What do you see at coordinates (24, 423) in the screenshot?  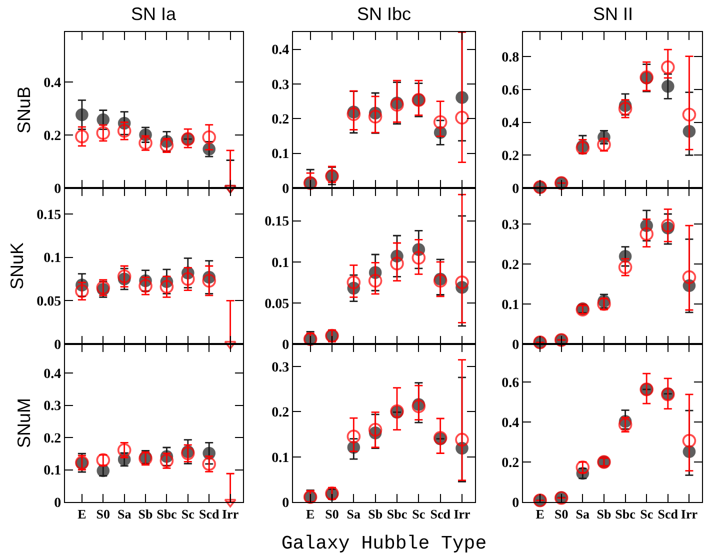 I see `y-axis-title: SNuM` at bounding box center [24, 423].